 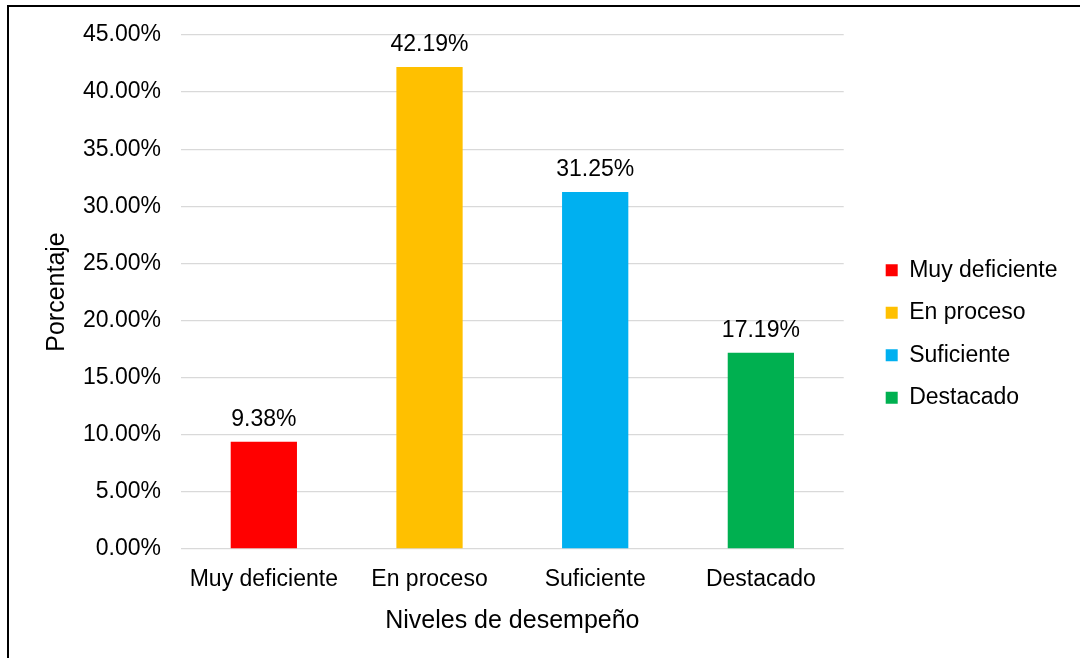 What do you see at coordinates (128, 490) in the screenshot?
I see `y-tick-label: 5.00%` at bounding box center [128, 490].